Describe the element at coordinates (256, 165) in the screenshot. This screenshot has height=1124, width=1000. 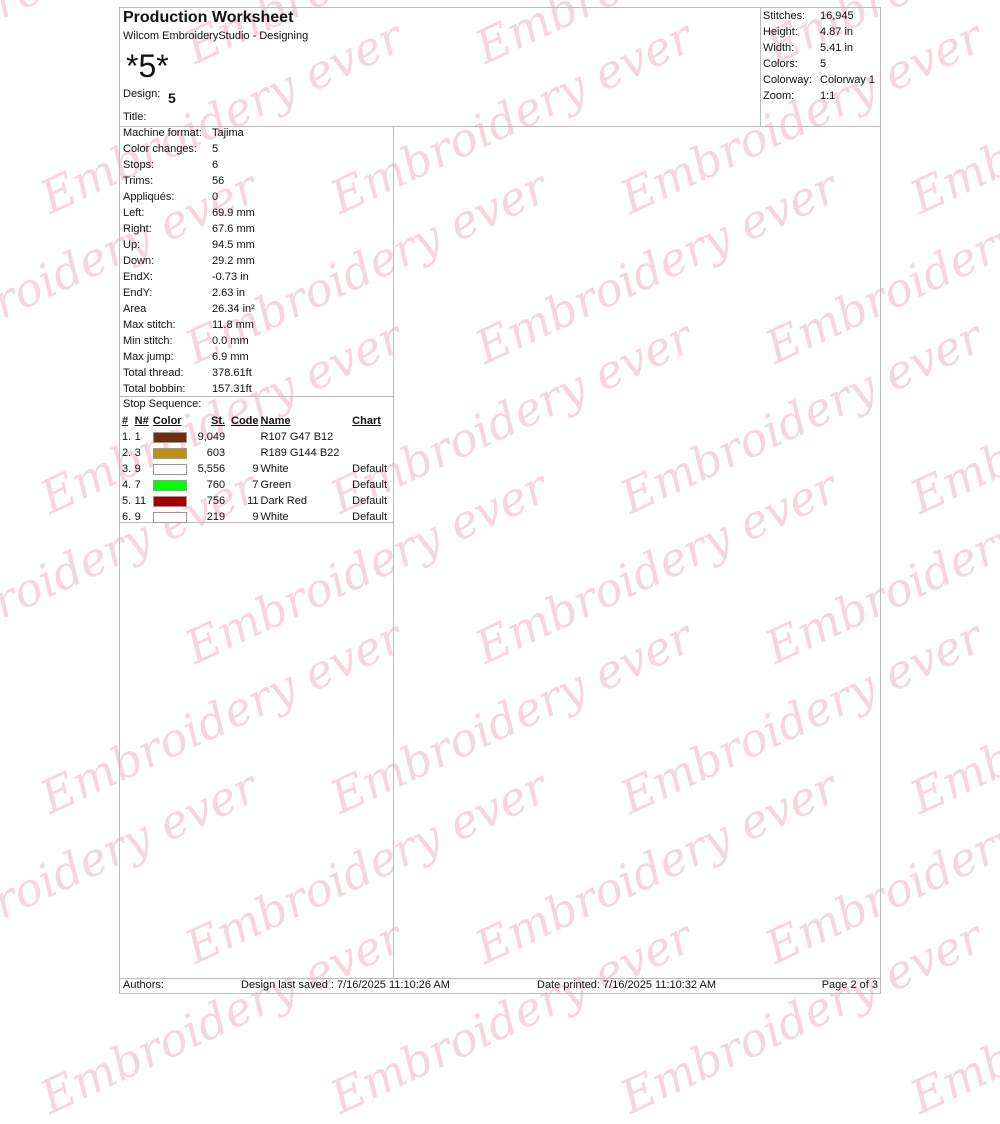
I see `stat-row: Stops: 6` at that location.